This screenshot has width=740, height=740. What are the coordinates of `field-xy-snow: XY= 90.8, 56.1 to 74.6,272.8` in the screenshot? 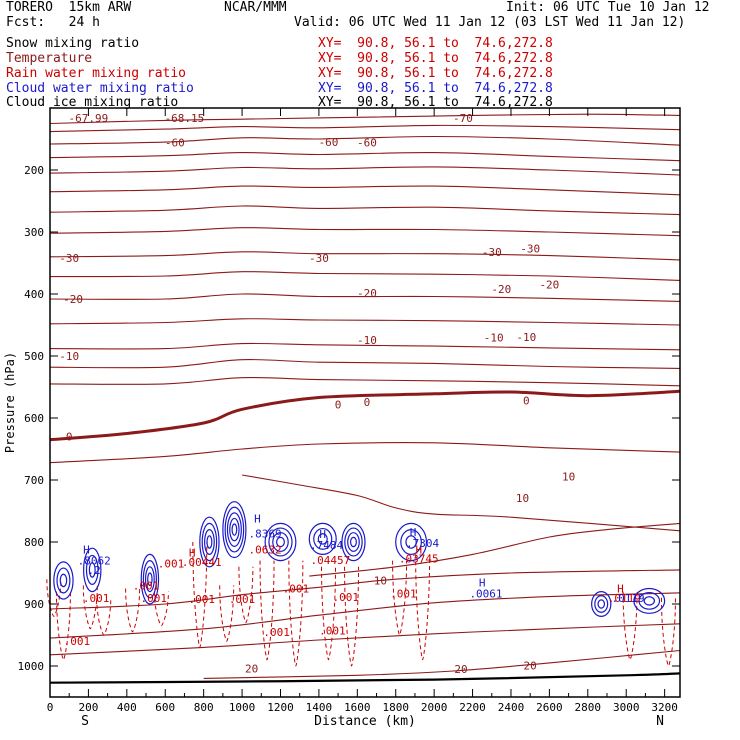 It's located at (435, 43).